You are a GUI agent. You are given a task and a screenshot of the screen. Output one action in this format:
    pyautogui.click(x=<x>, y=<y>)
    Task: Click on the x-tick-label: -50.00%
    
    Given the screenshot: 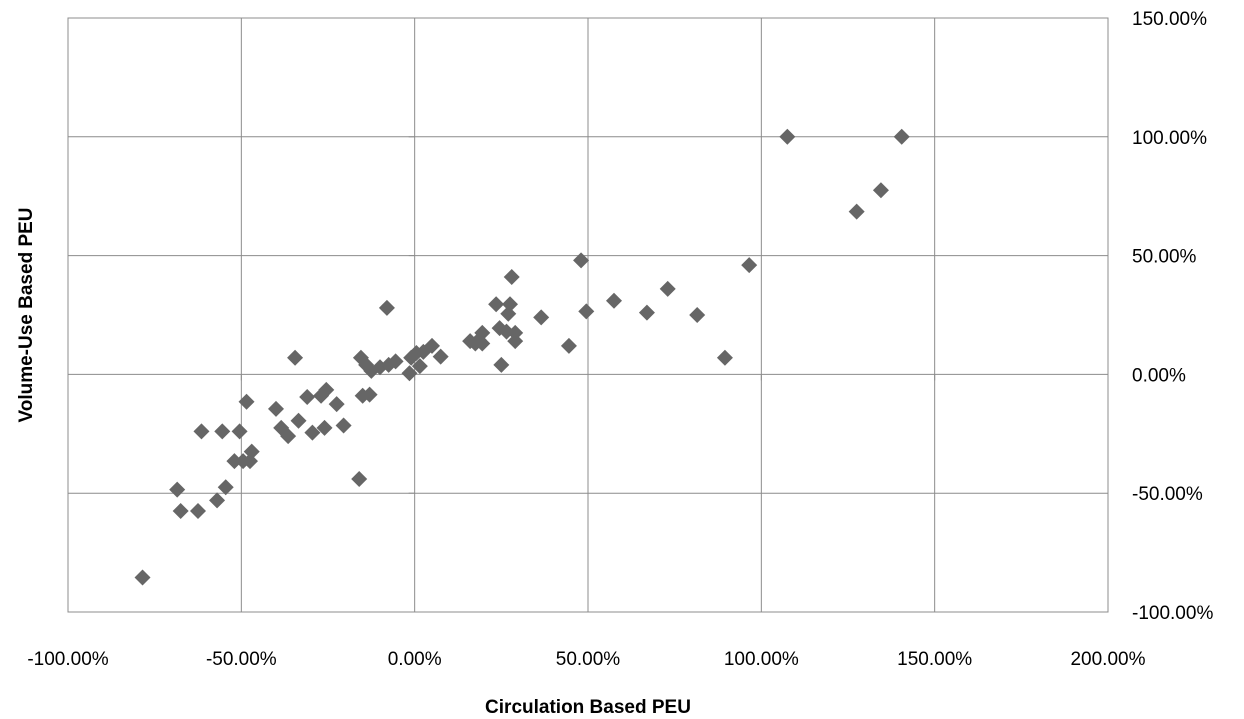 What is the action you would take?
    pyautogui.click(x=241, y=659)
    